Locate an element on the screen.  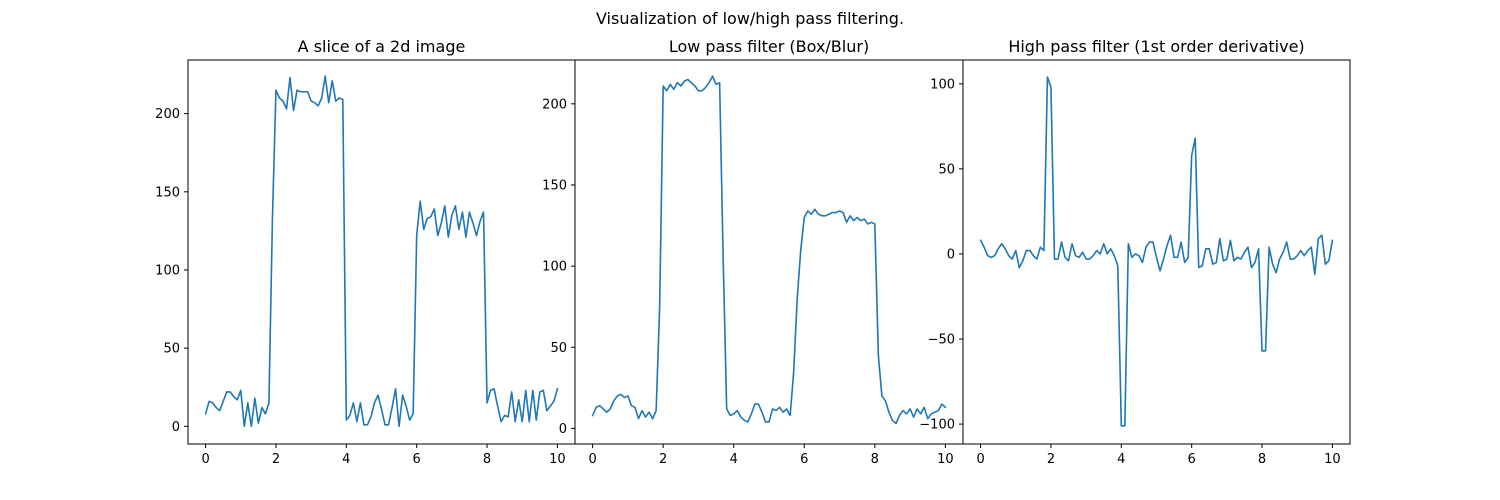
panel-lowpass-title: Low pass filter (Box/Blur) is located at coordinates (769, 46).